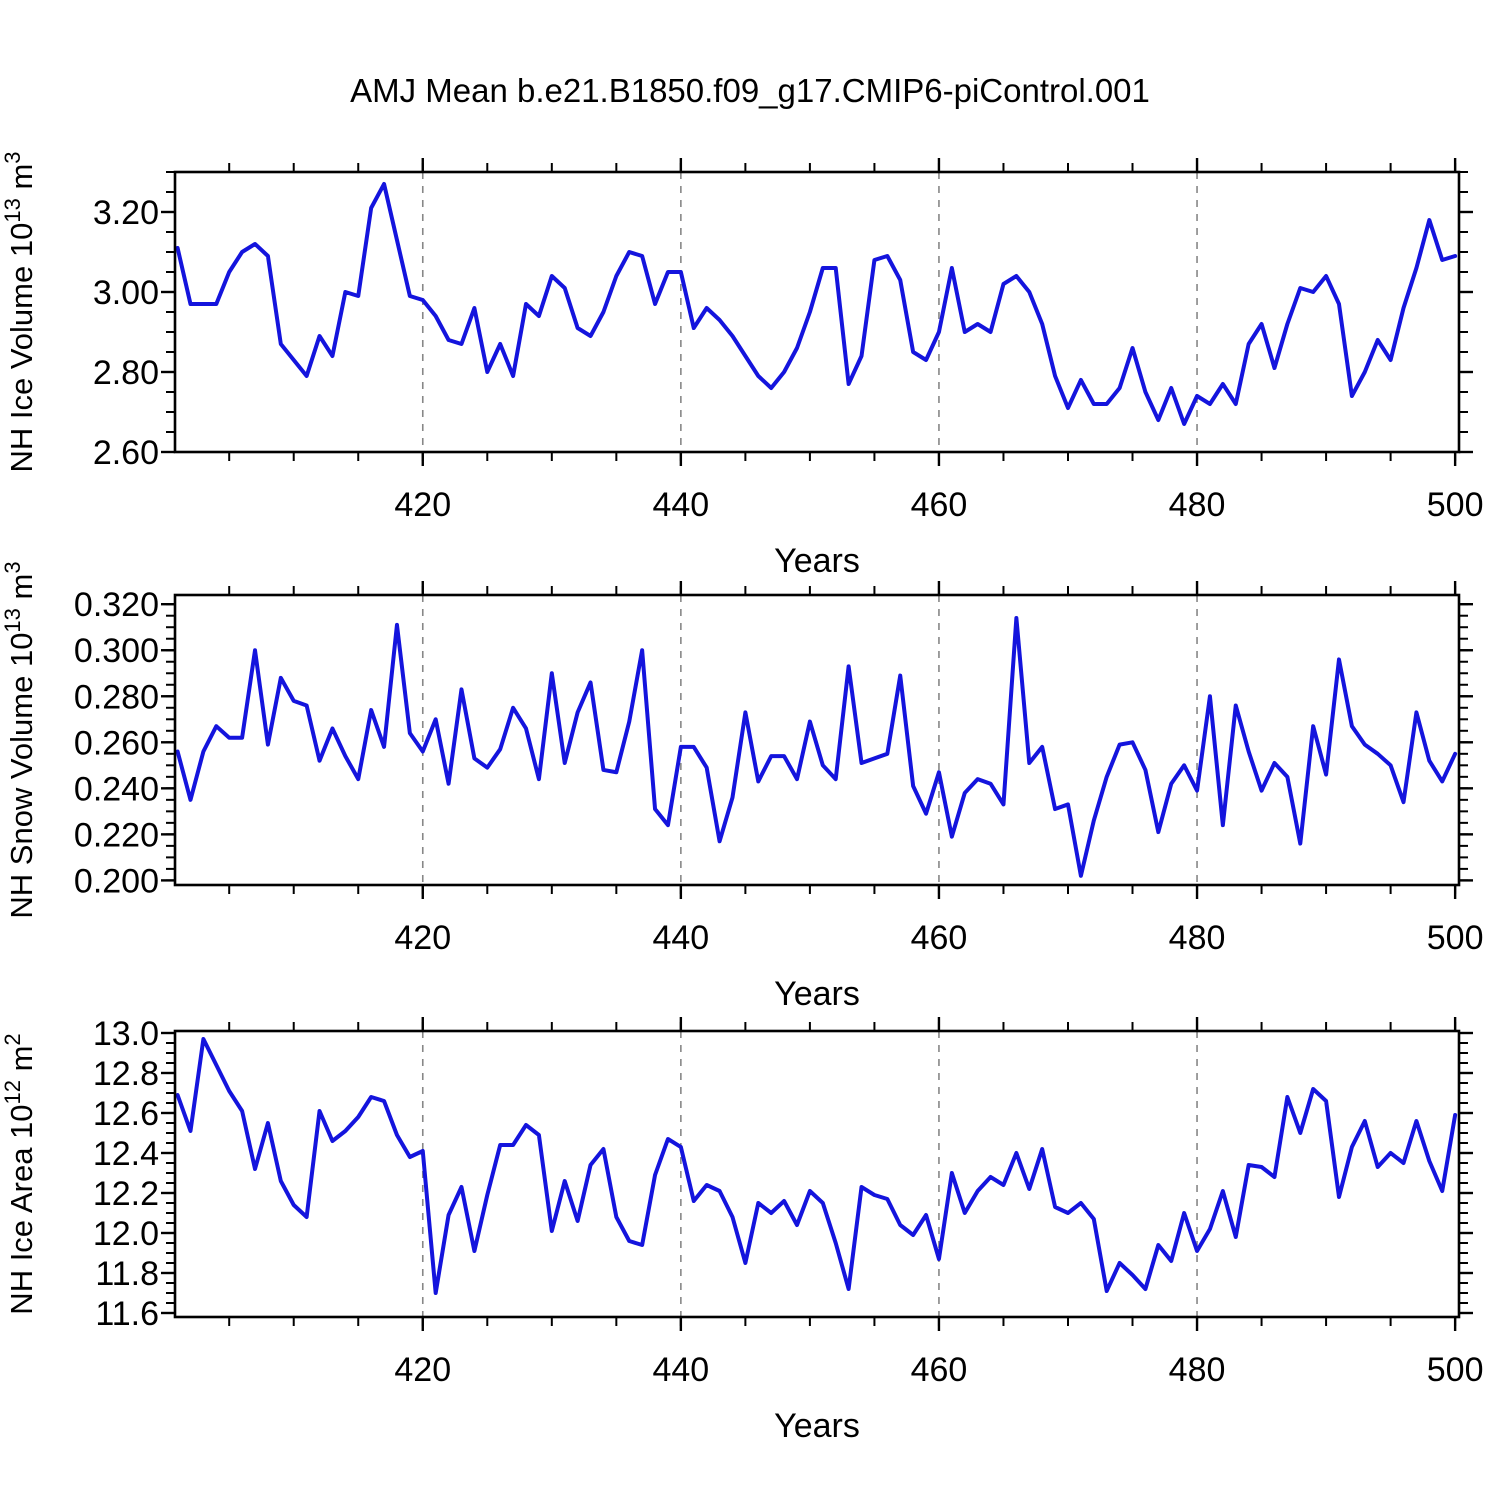 The height and width of the screenshot is (1500, 1500). I want to click on y-tick-label: 0.260, so click(116, 743).